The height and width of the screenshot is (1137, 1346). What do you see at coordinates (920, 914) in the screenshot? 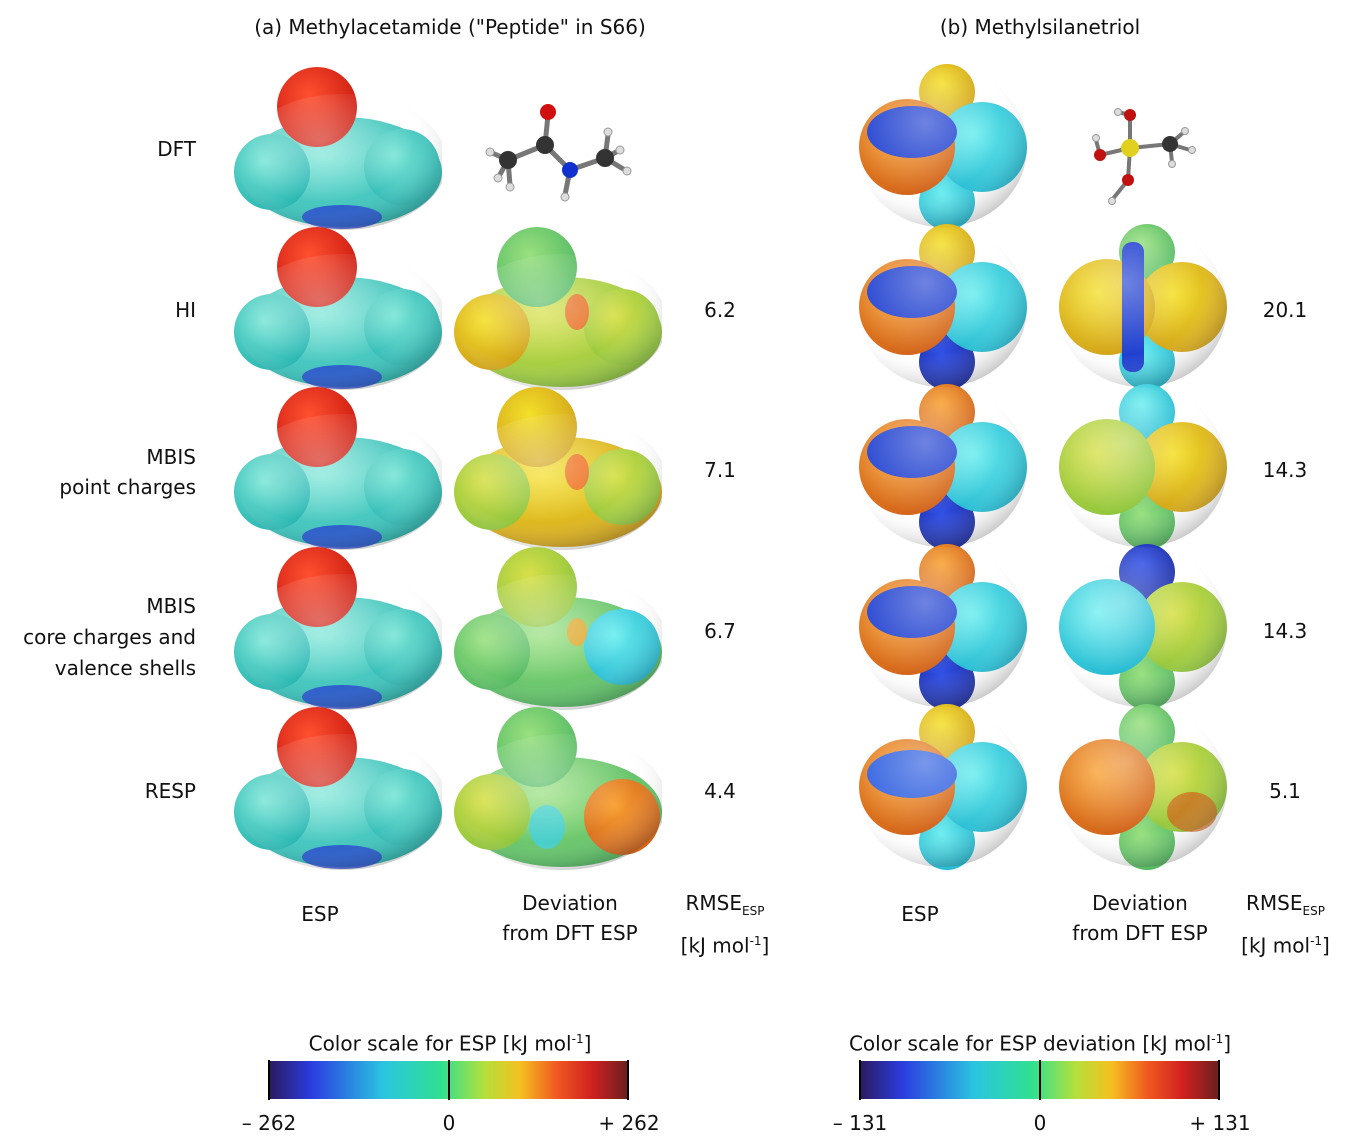
I see `col-label-esp-b: ESP` at bounding box center [920, 914].